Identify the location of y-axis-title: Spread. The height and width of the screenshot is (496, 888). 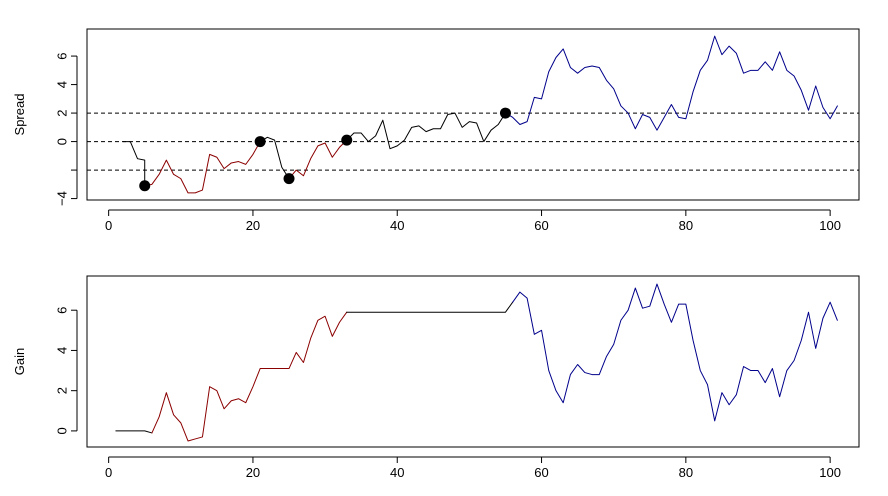
(19, 115).